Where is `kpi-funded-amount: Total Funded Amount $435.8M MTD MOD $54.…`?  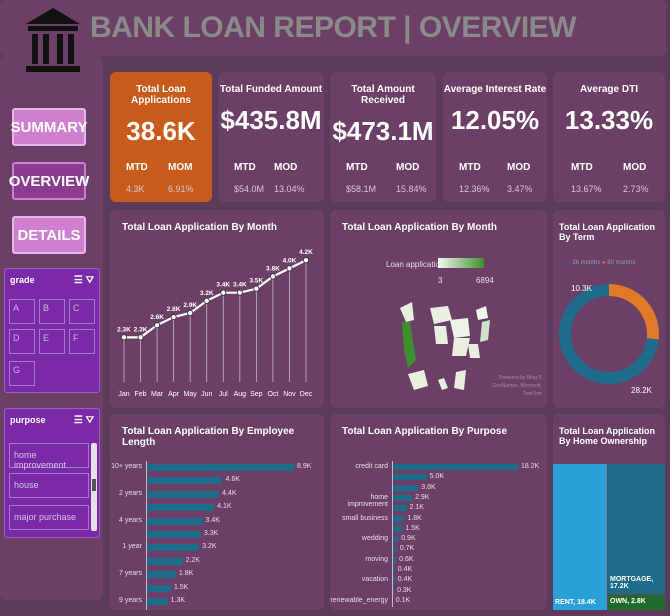 kpi-funded-amount: Total Funded Amount $435.8M MTD MOD $54.… is located at coordinates (271, 137).